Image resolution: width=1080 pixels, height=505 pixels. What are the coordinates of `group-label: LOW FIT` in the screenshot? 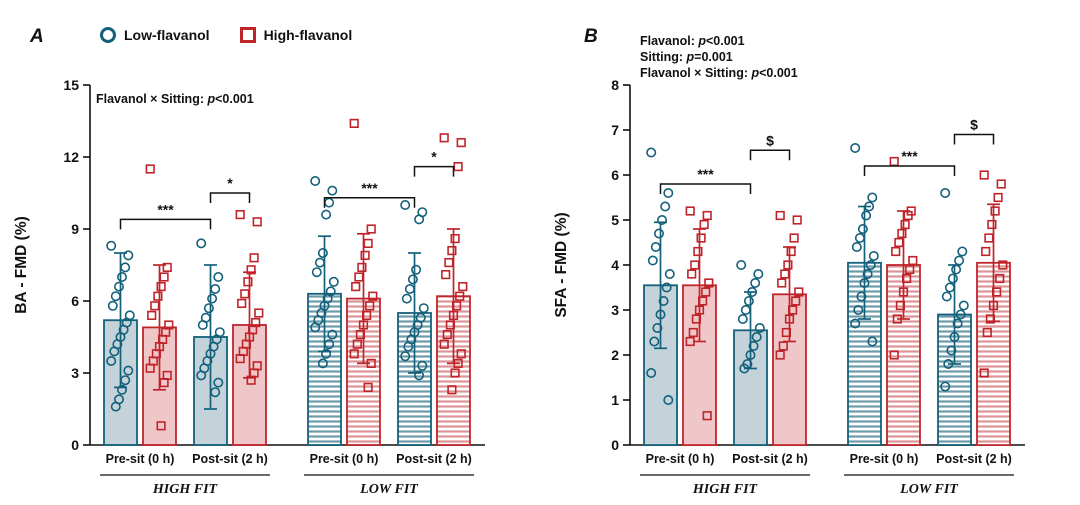 It's located at (929, 489).